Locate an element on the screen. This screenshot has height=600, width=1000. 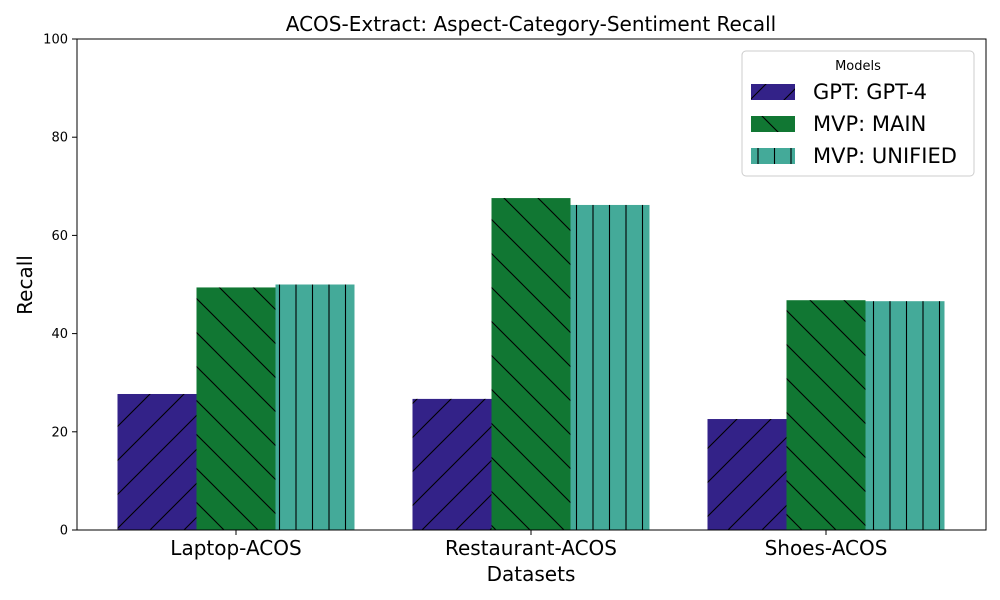
bar-laptop-acos-mvp-unified-hatch is located at coordinates (315, 407).